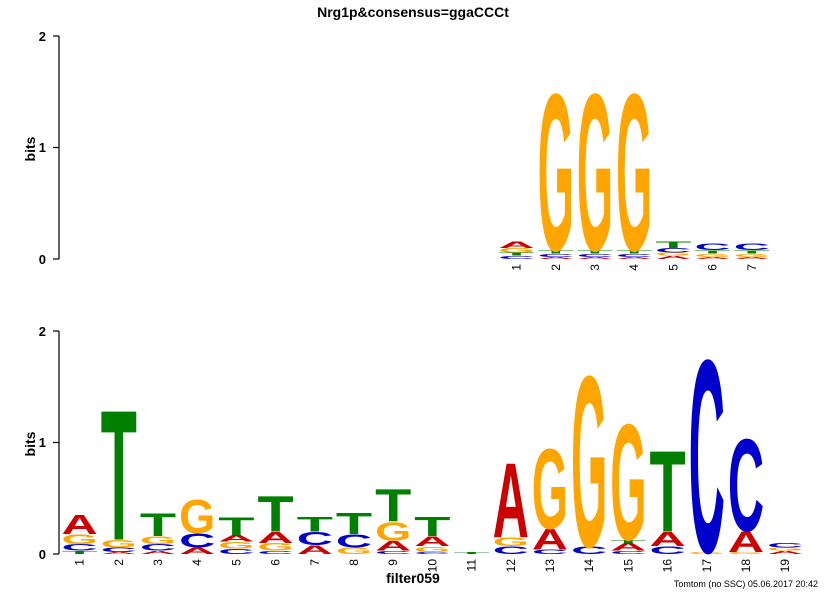 This screenshot has width=826, height=595. What do you see at coordinates (668, 566) in the screenshot?
I see `position-label: 16` at bounding box center [668, 566].